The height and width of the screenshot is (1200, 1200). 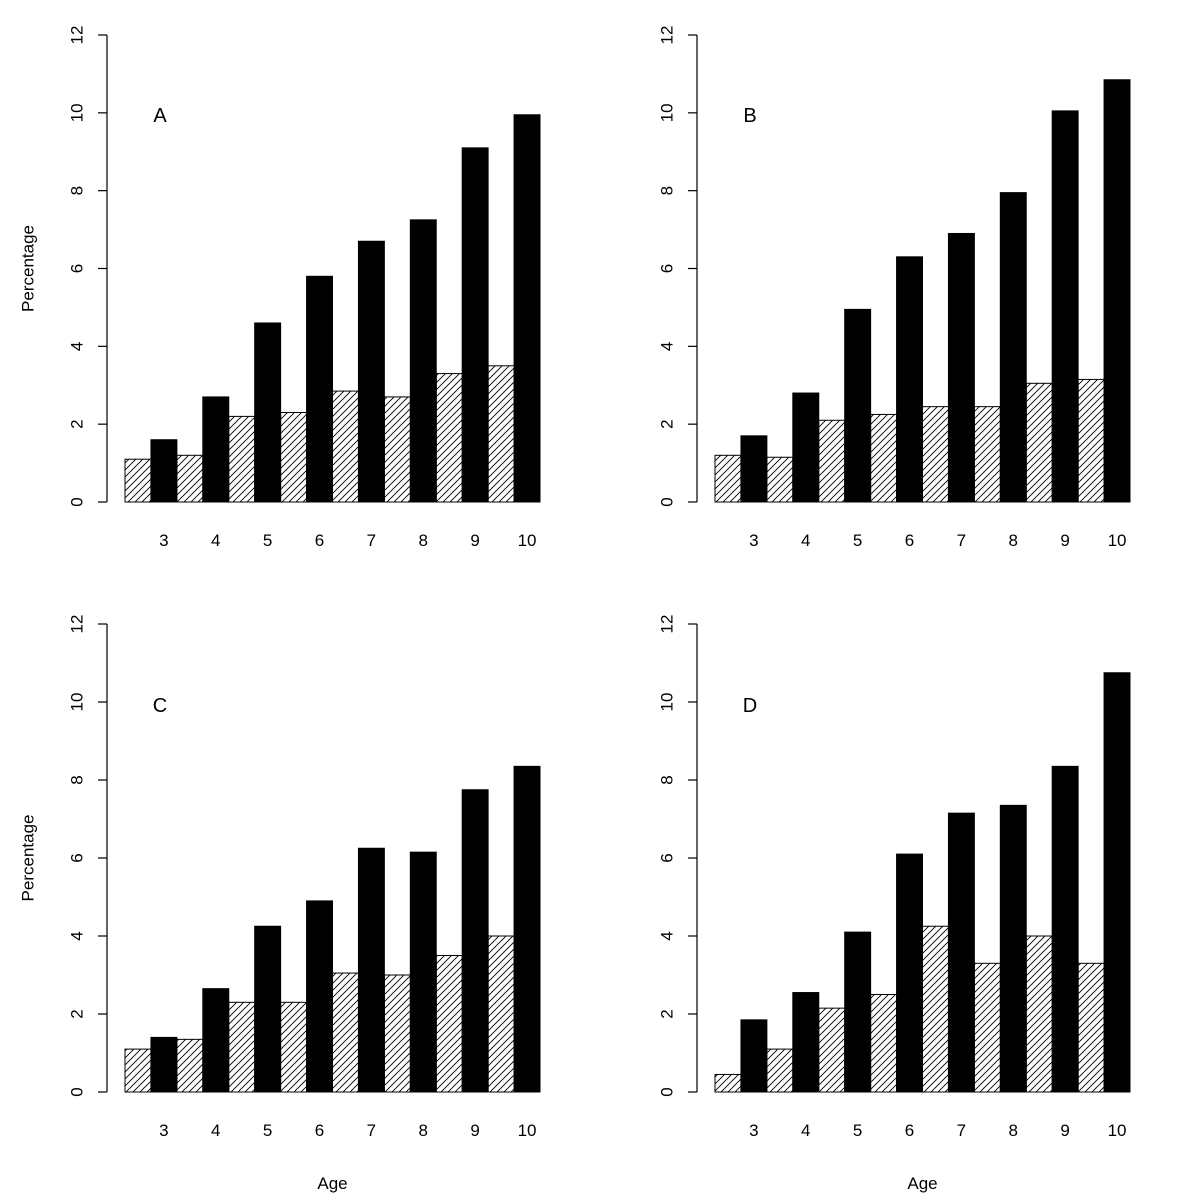 I want to click on panel-label: D, so click(x=750, y=706).